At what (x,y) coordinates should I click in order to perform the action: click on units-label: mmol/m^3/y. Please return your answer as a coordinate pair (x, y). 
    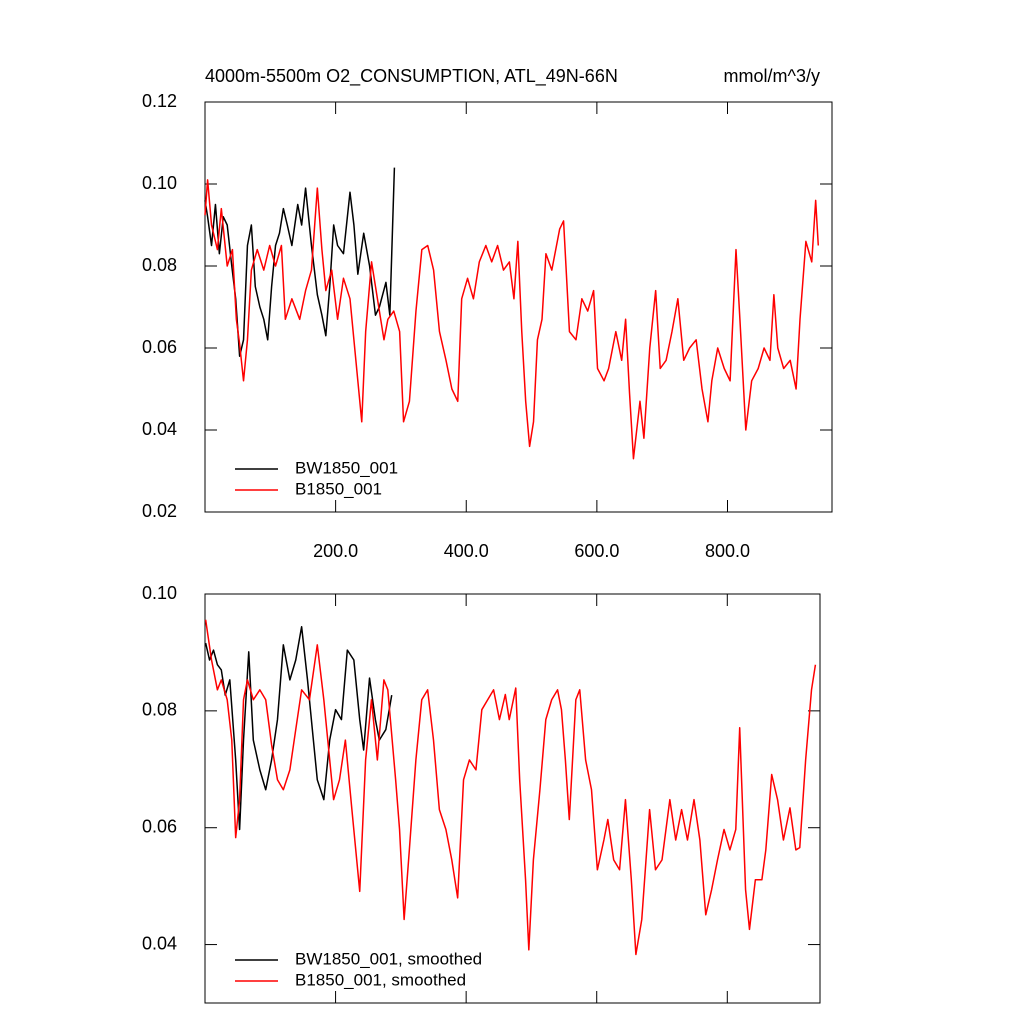
    Looking at the image, I should click on (772, 76).